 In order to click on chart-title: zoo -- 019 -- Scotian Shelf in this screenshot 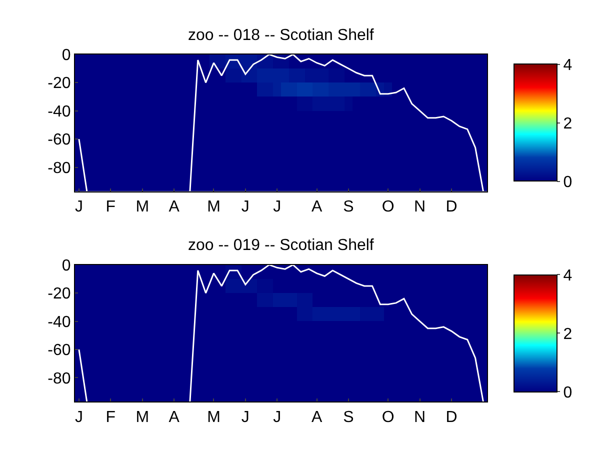, I will do `click(281, 245)`.